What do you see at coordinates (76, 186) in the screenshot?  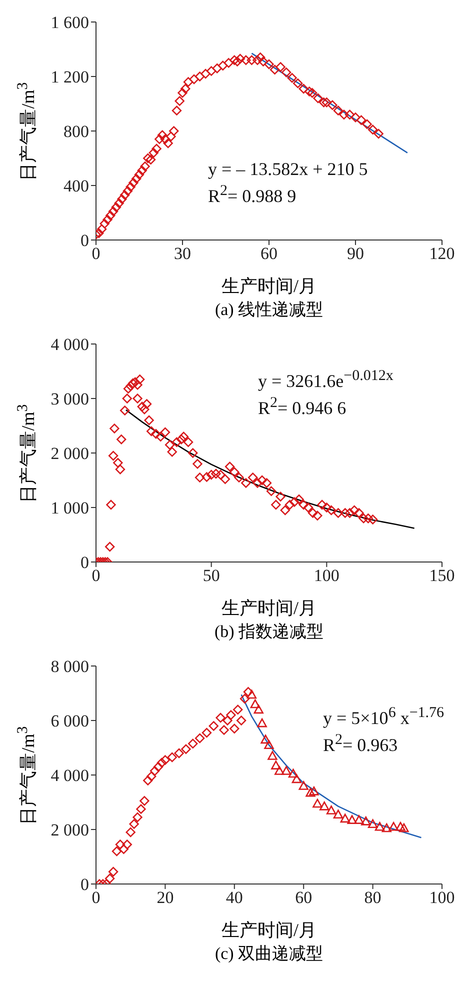 I see `y-tick-label: 400` at bounding box center [76, 186].